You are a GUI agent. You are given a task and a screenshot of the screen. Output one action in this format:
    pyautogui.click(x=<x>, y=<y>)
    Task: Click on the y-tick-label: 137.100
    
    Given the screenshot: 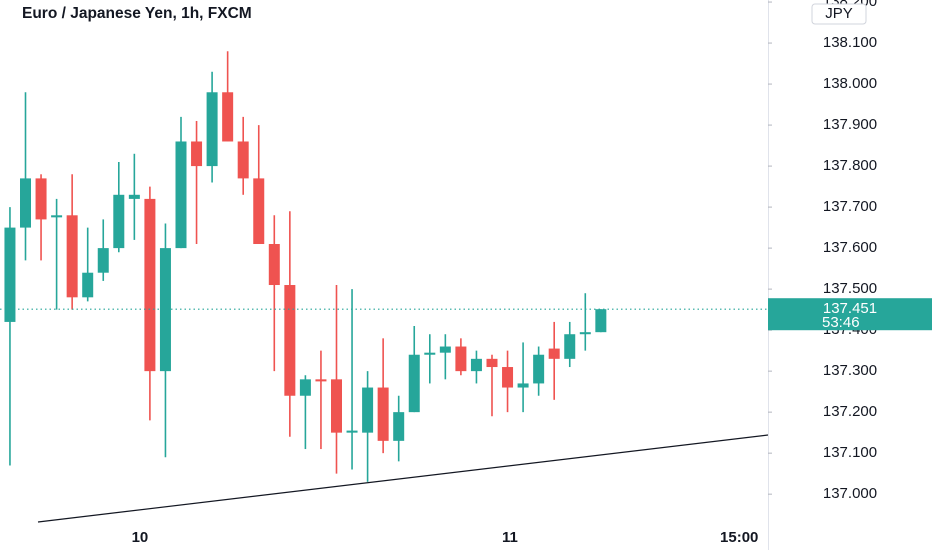 What is the action you would take?
    pyautogui.click(x=850, y=452)
    